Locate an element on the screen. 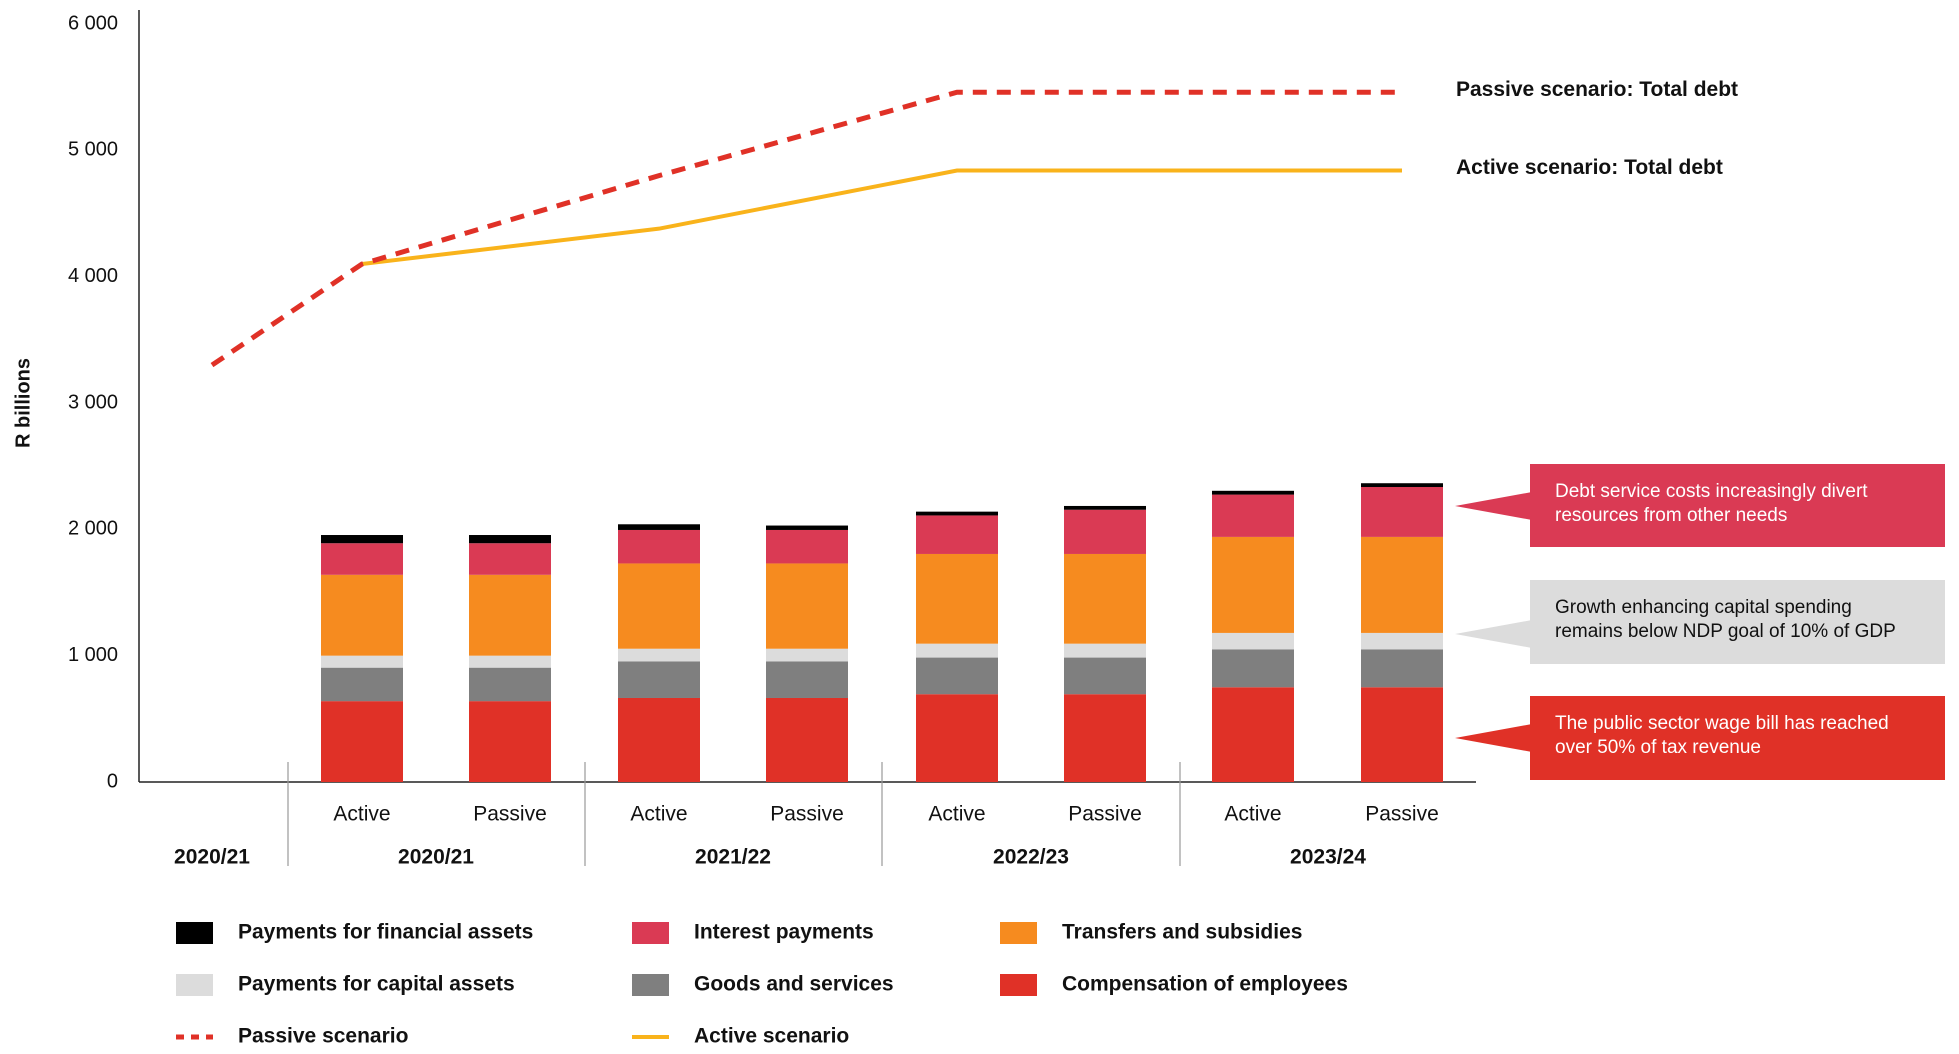  annotation-text: resources from other needs is located at coordinates (1671, 515).